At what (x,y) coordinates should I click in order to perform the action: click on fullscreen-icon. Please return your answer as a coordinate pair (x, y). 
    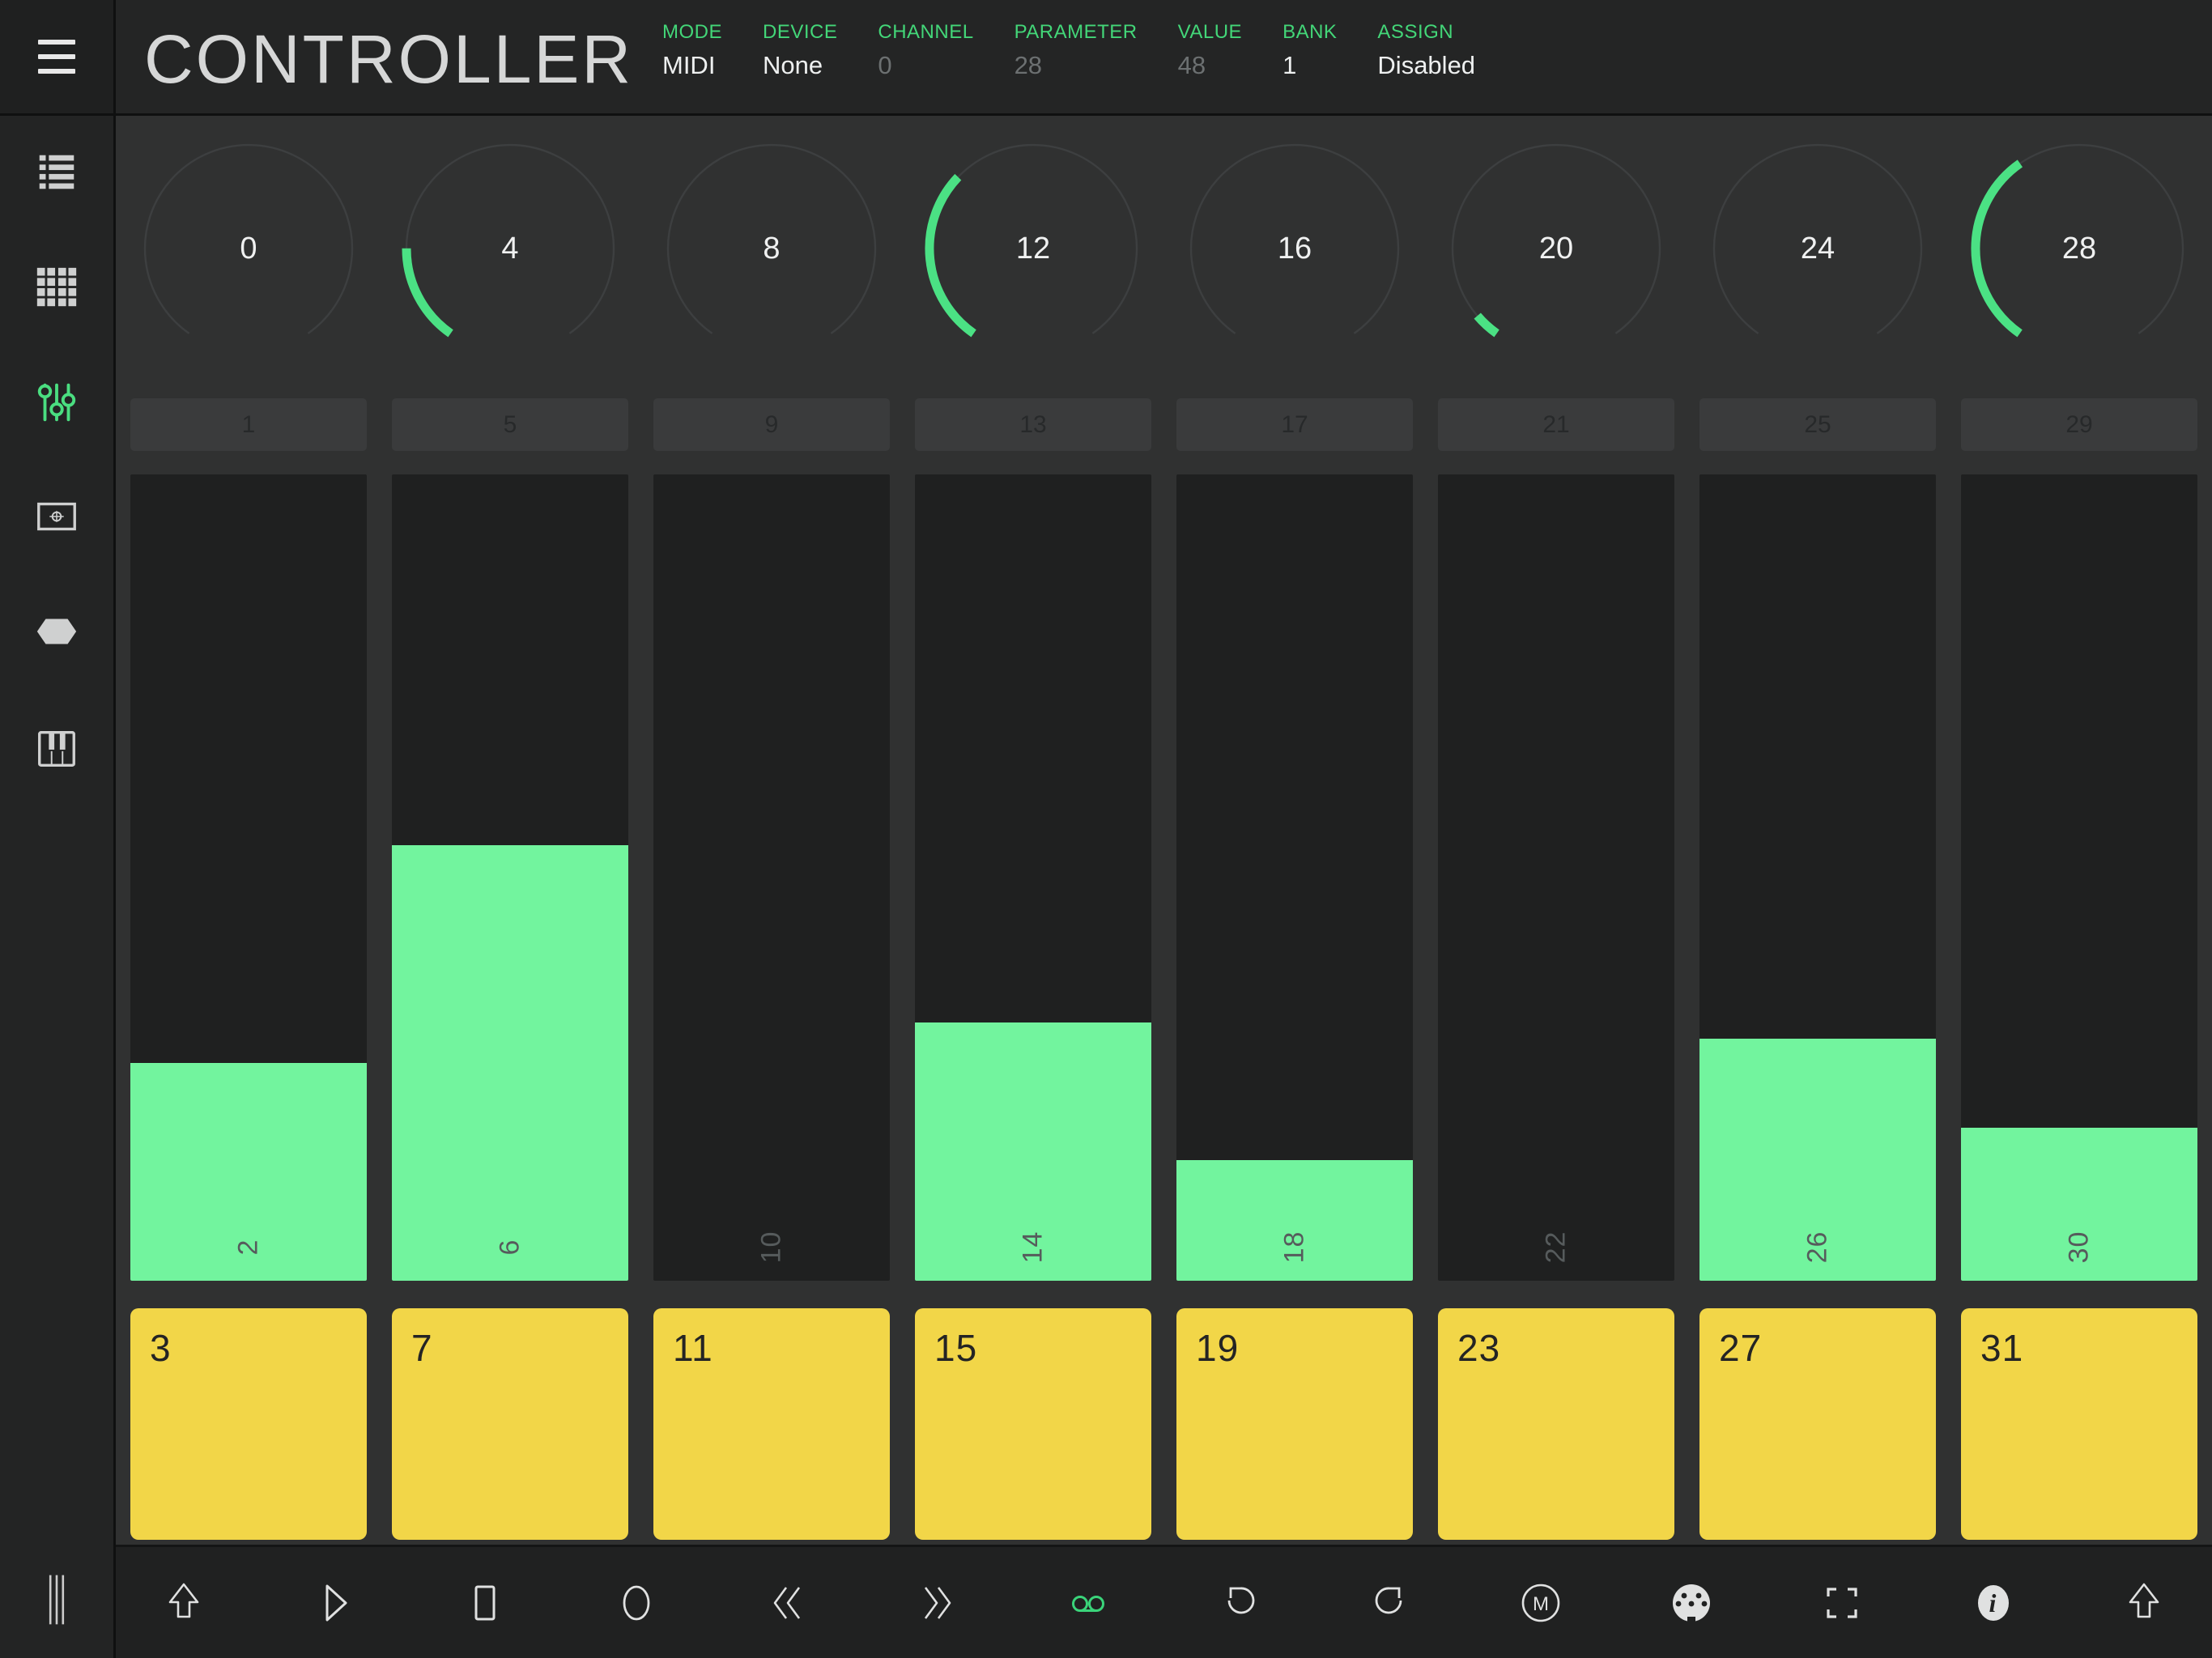
    Looking at the image, I should click on (1842, 1603).